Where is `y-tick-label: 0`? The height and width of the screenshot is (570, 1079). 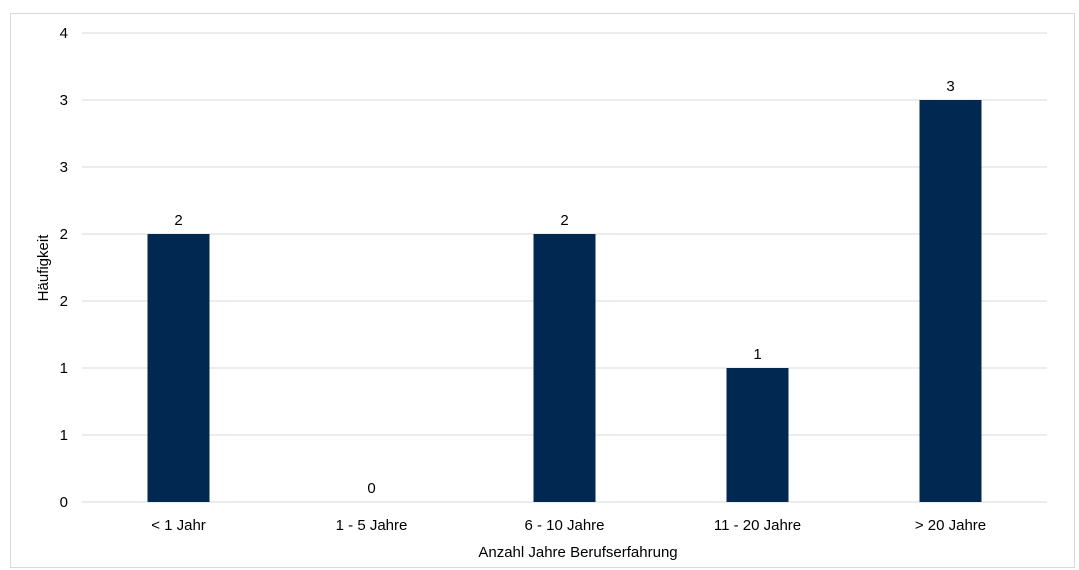
y-tick-label: 0 is located at coordinates (64, 502).